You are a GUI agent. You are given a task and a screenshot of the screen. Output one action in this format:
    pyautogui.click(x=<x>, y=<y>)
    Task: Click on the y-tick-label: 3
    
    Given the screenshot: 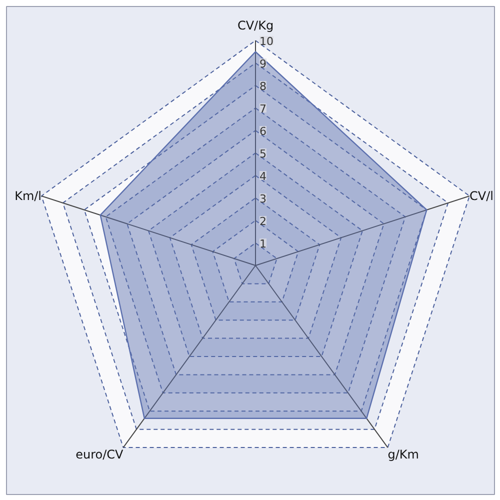 What is the action you would take?
    pyautogui.click(x=263, y=199)
    